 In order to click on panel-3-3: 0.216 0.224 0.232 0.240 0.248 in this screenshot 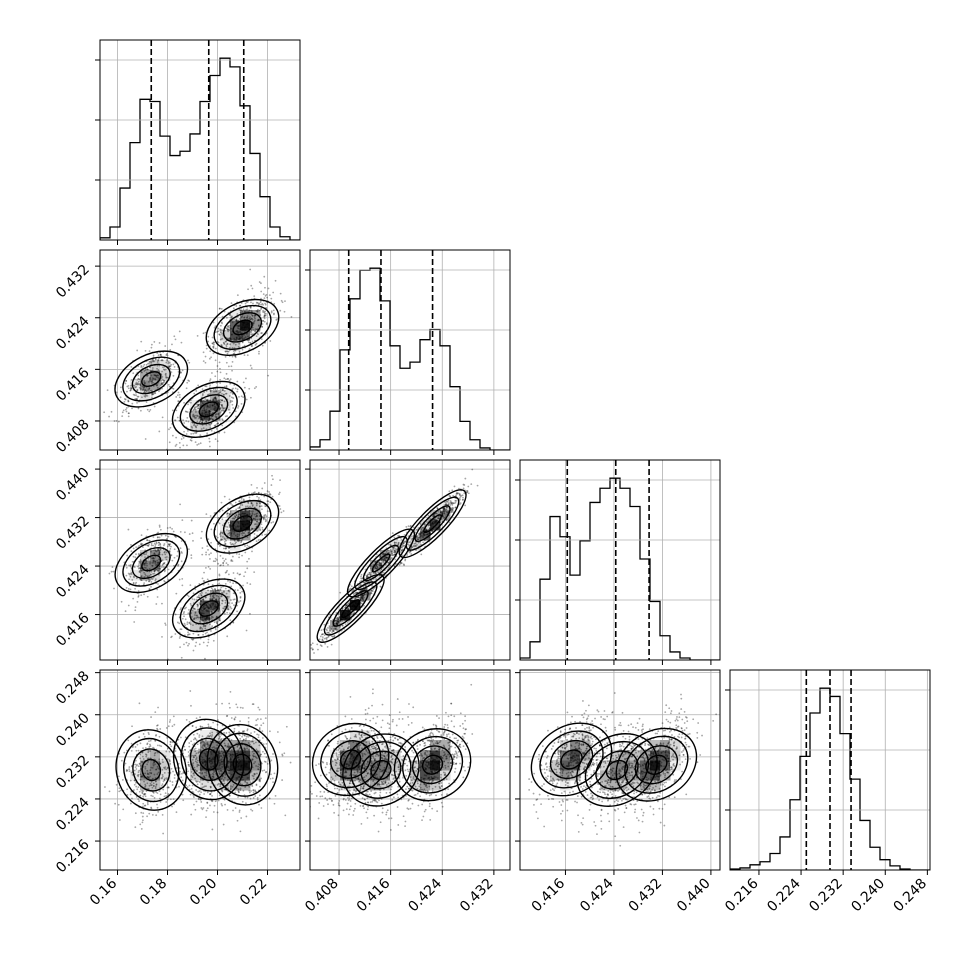, I will do `click(826, 792)`.